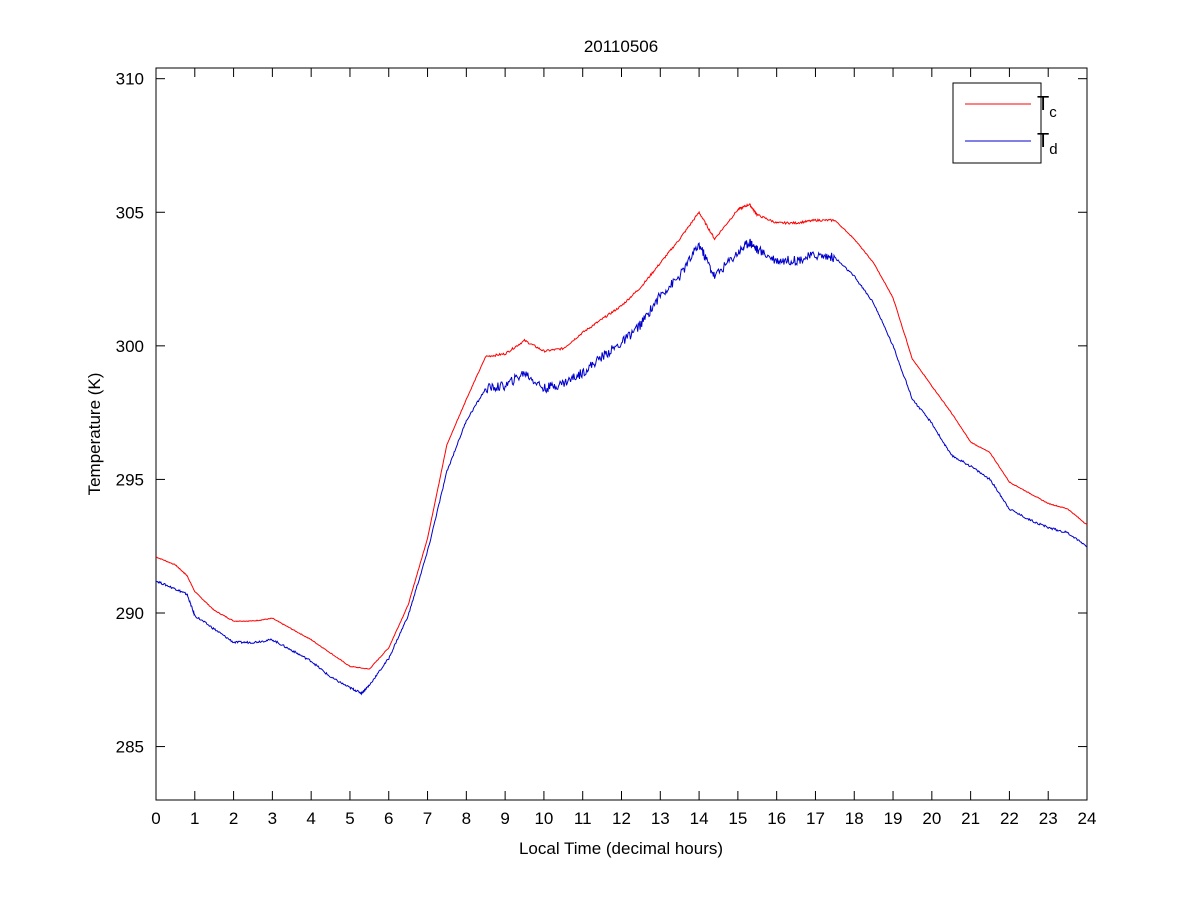 This screenshot has width=1201, height=900. Describe the element at coordinates (233, 818) in the screenshot. I see `x-tick-label: 2` at that location.